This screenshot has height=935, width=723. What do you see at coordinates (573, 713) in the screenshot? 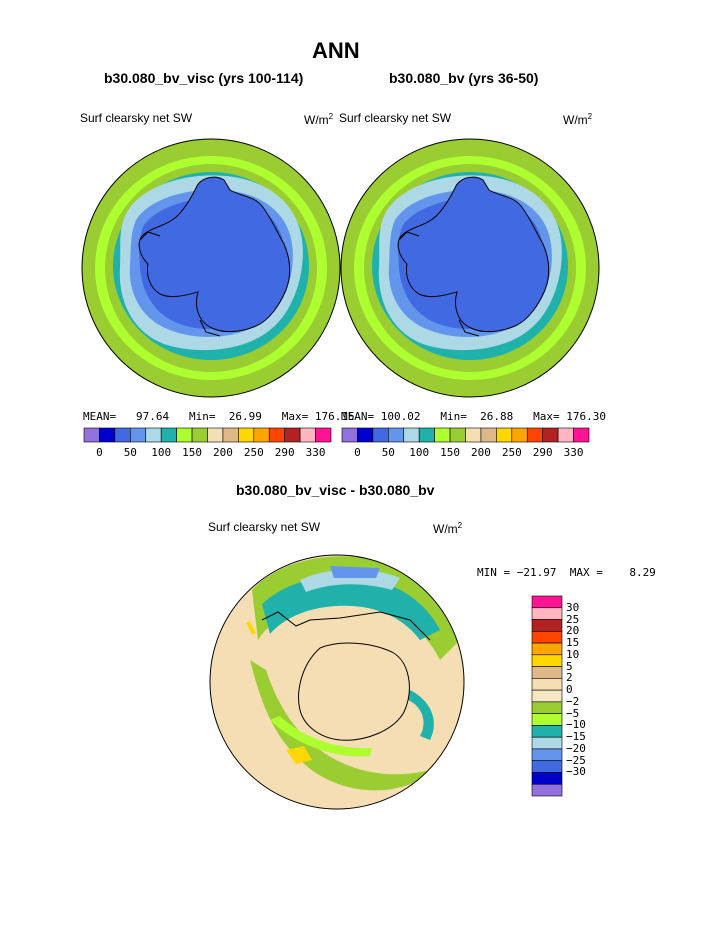
I see `diff-colorbar-tick-label: −5` at bounding box center [573, 713].